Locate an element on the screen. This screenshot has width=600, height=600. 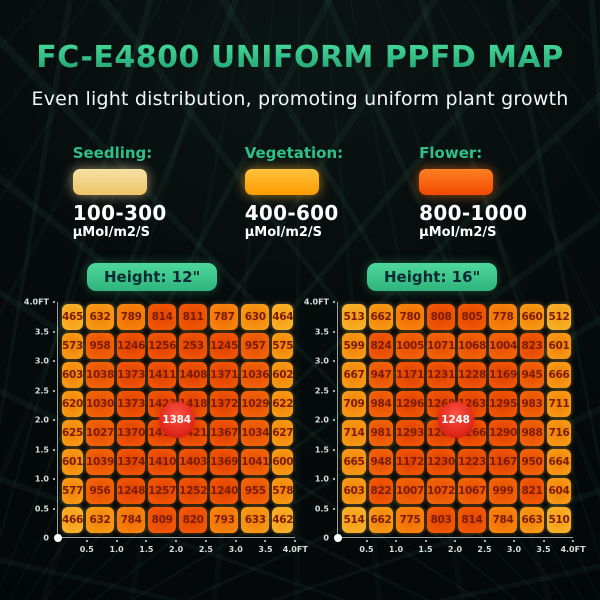
ppfd-cell: 823 is located at coordinates (532, 346).